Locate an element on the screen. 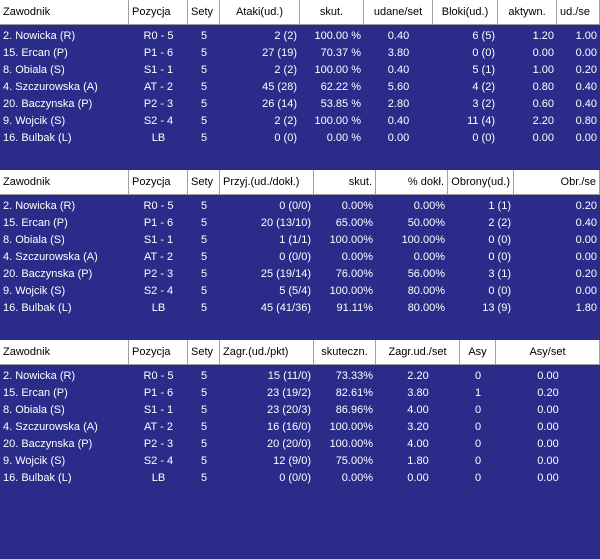  reception-column-header: Obrony(ud.) is located at coordinates (481, 182).